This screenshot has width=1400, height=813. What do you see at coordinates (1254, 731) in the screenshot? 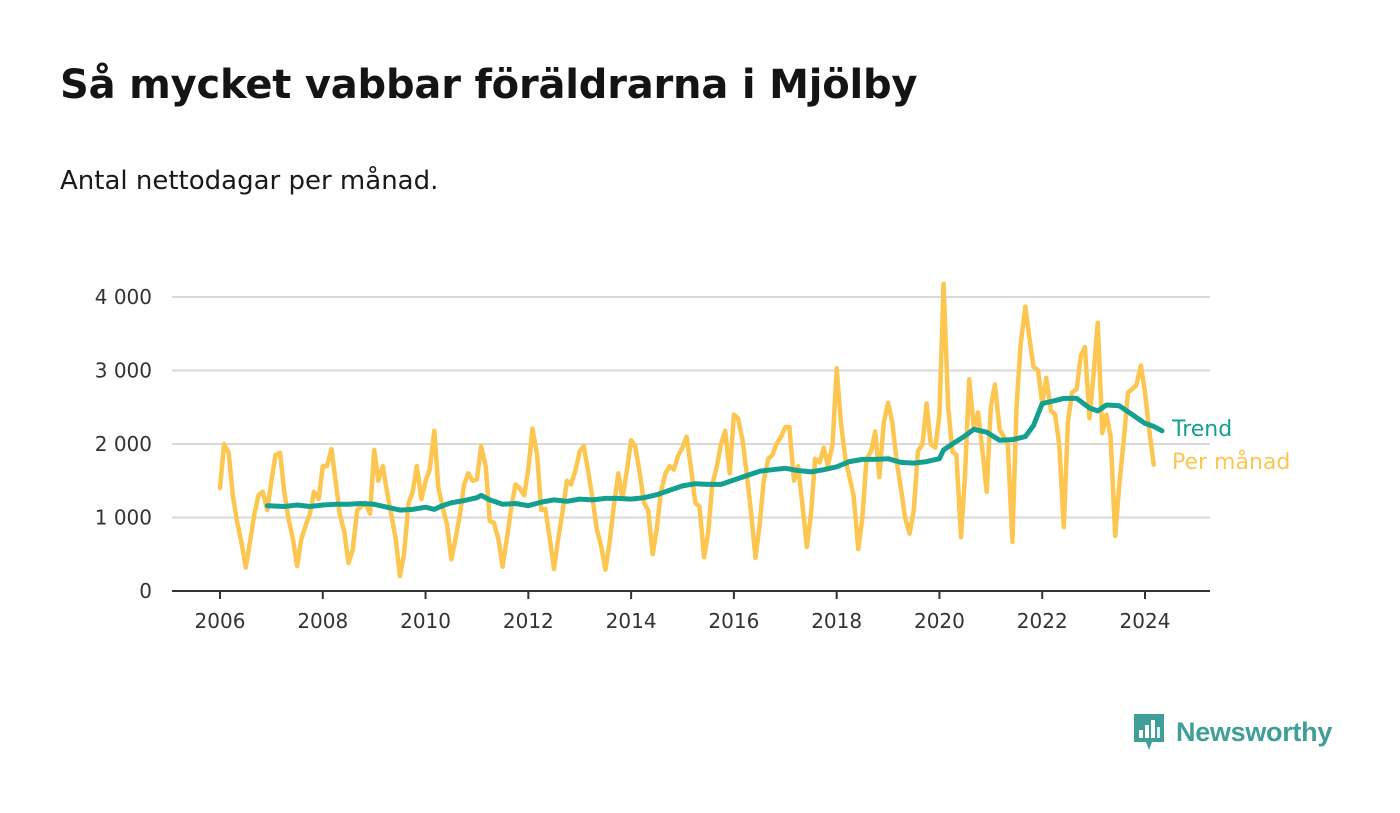
I see `brand-name: Newsworthy` at bounding box center [1254, 731].